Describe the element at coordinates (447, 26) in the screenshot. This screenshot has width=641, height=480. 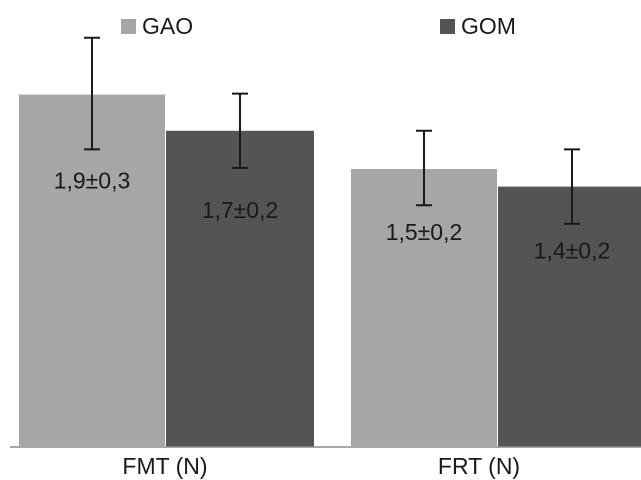
I see `legend-swatch-gom` at that location.